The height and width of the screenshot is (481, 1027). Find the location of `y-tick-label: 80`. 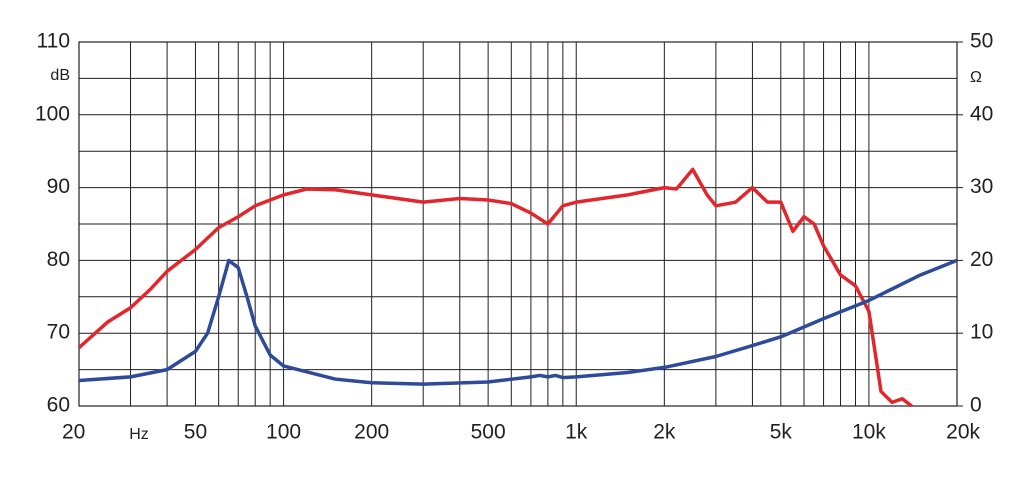

y-tick-label: 80 is located at coordinates (58, 259).